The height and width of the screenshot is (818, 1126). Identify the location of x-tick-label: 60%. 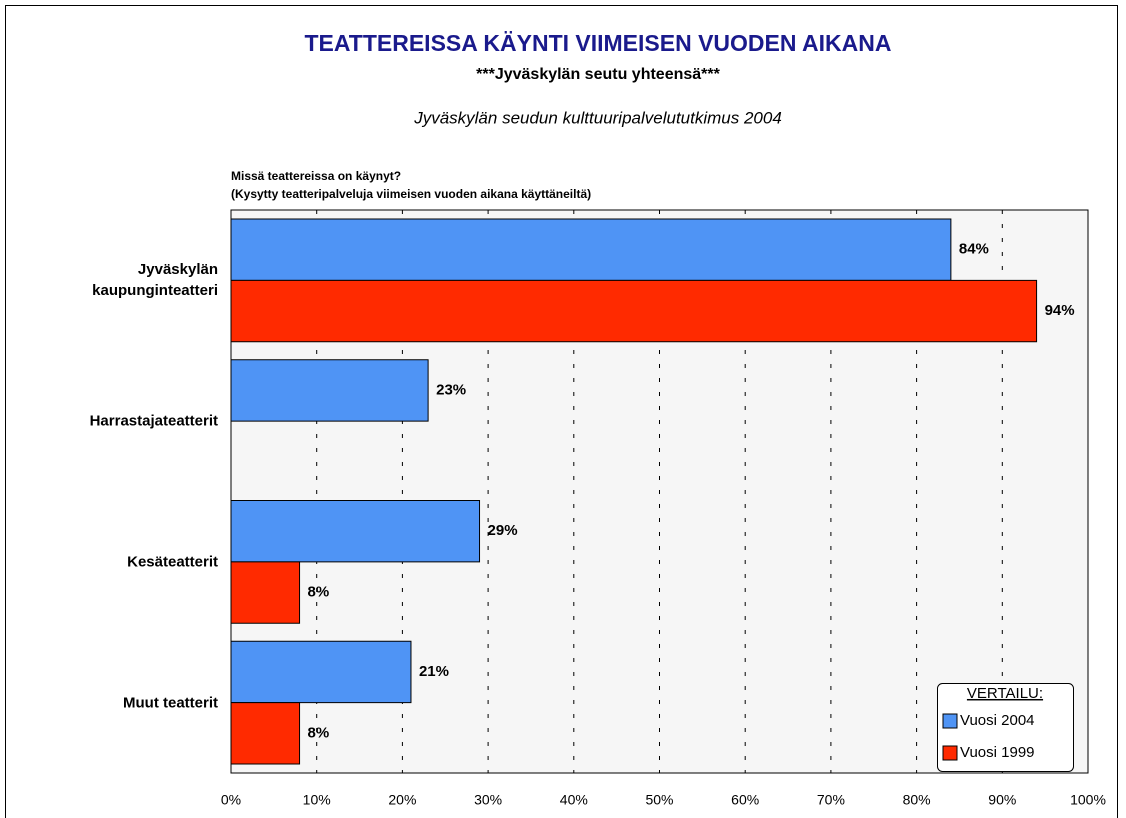
(745, 800).